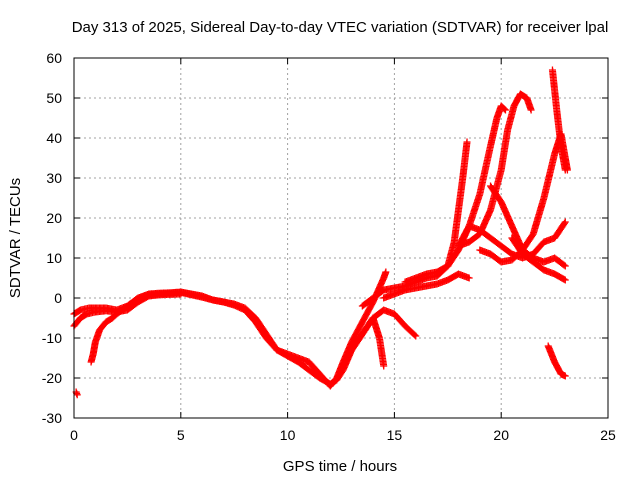 The width and height of the screenshot is (640, 480). What do you see at coordinates (52, 418) in the screenshot?
I see `y-tick-label: -30` at bounding box center [52, 418].